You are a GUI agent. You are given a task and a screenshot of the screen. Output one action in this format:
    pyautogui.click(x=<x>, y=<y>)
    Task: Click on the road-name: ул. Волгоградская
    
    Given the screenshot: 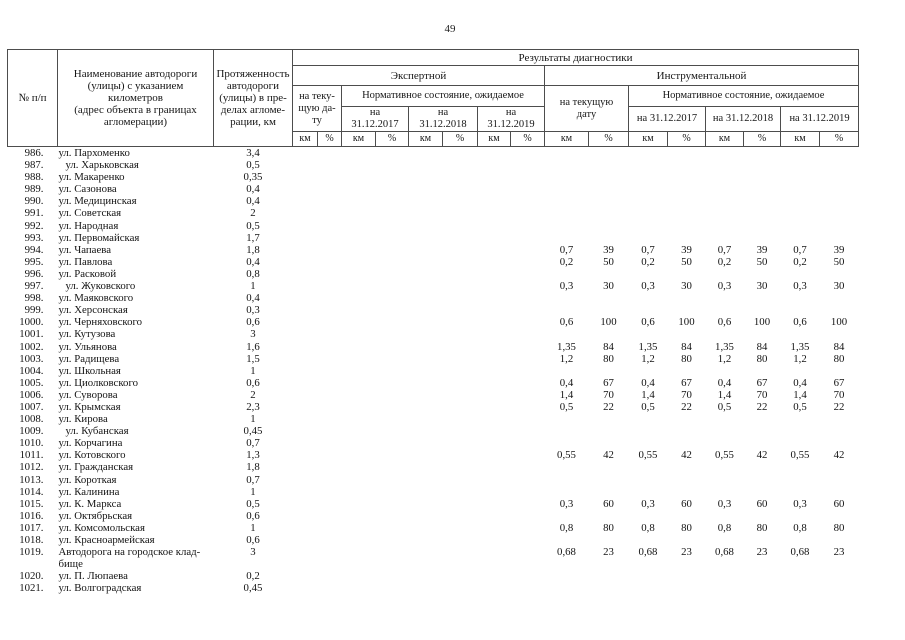 What is the action you would take?
    pyautogui.click(x=100, y=588)
    